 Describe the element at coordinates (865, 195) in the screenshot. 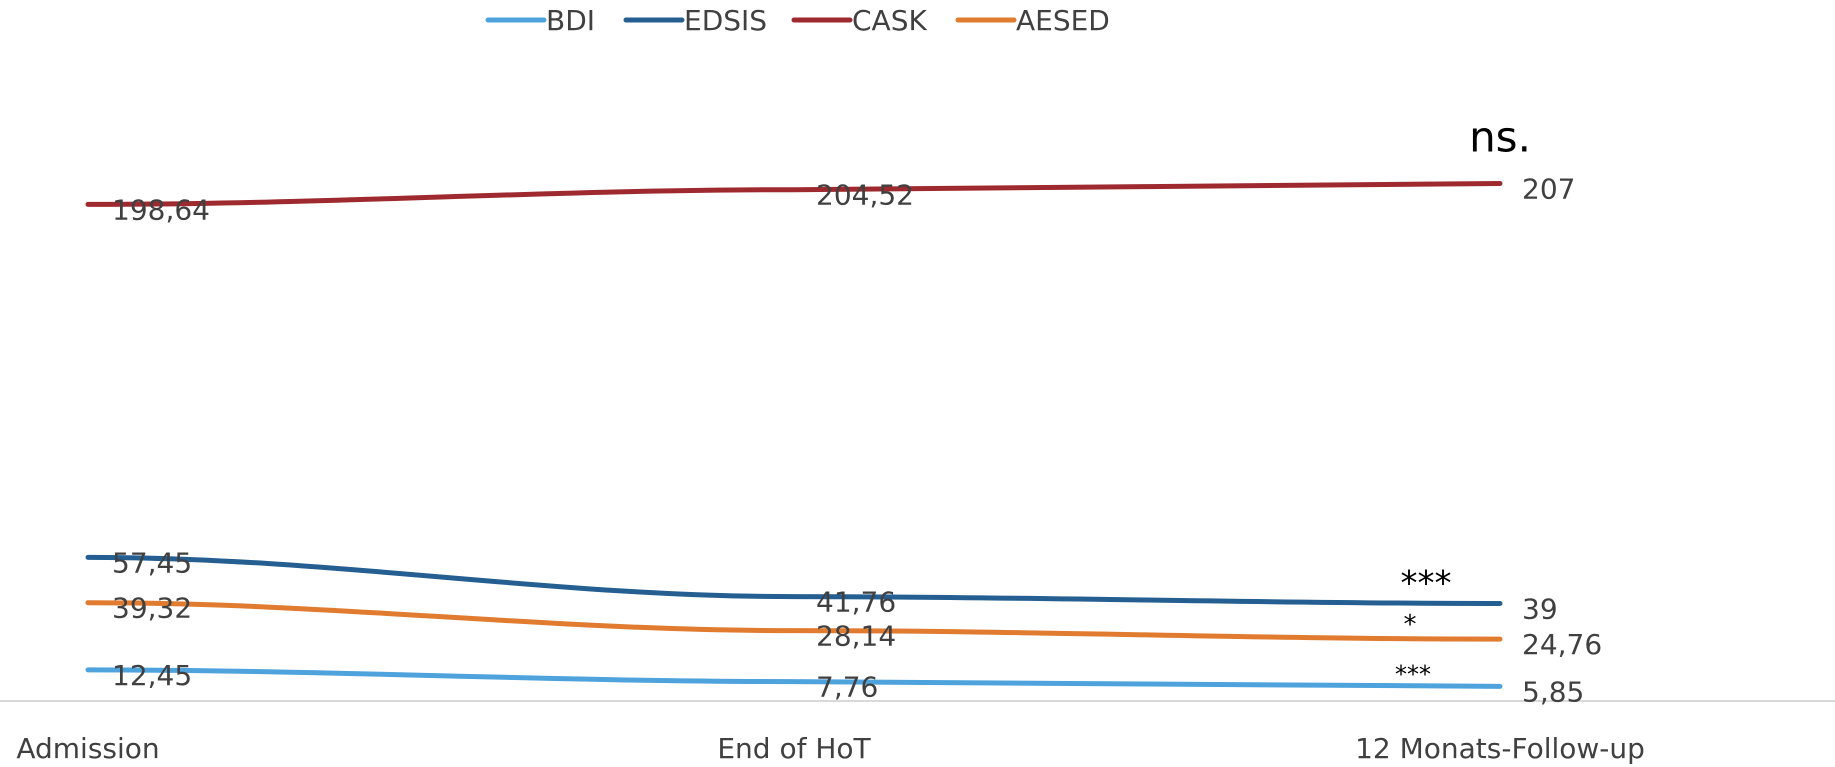

I see `data-label-cask-1: 204,52` at that location.